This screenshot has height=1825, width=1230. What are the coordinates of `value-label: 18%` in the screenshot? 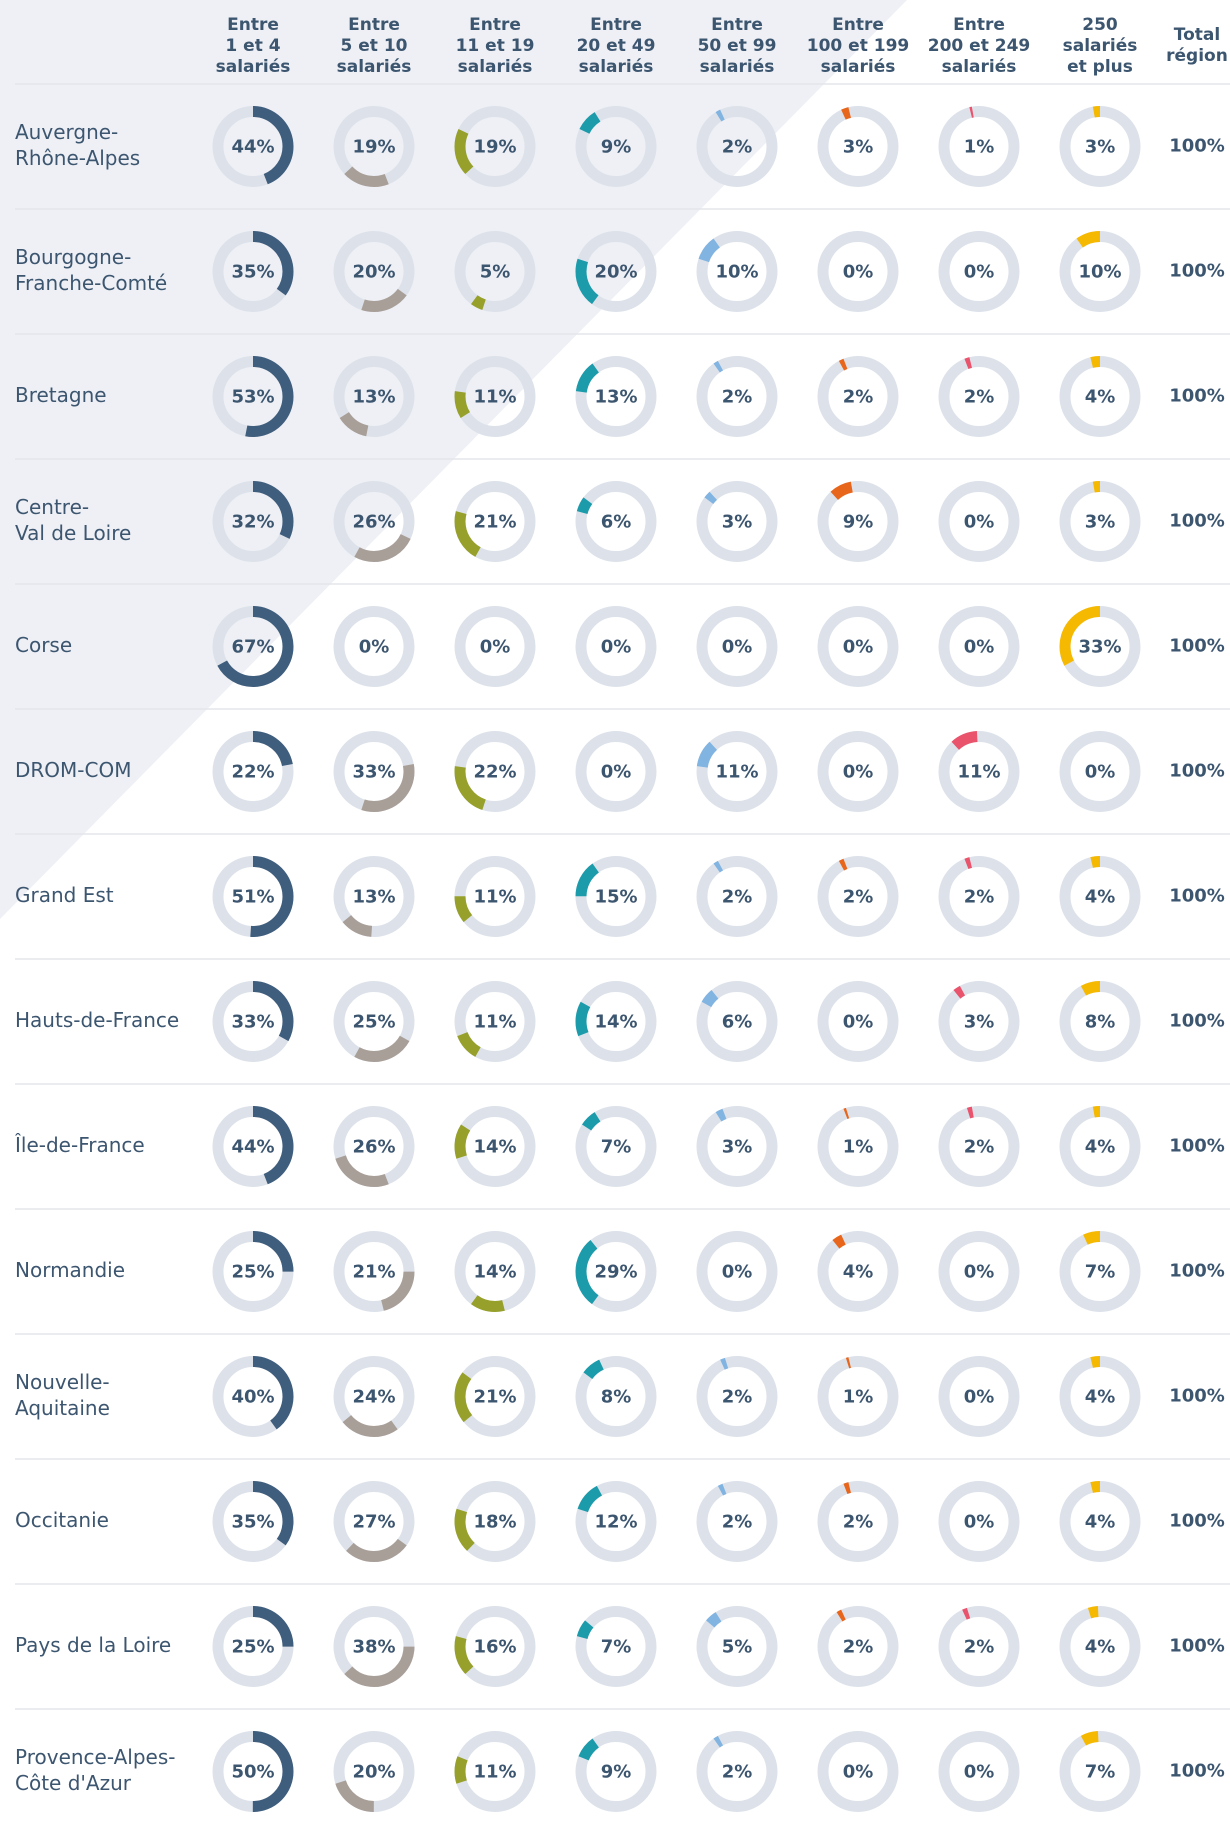 It's located at (494, 1522).